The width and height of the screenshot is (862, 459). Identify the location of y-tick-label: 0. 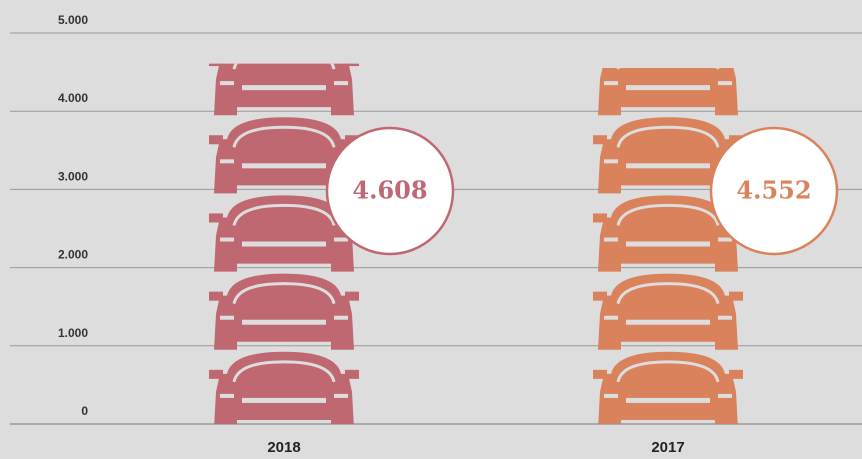
(84, 411).